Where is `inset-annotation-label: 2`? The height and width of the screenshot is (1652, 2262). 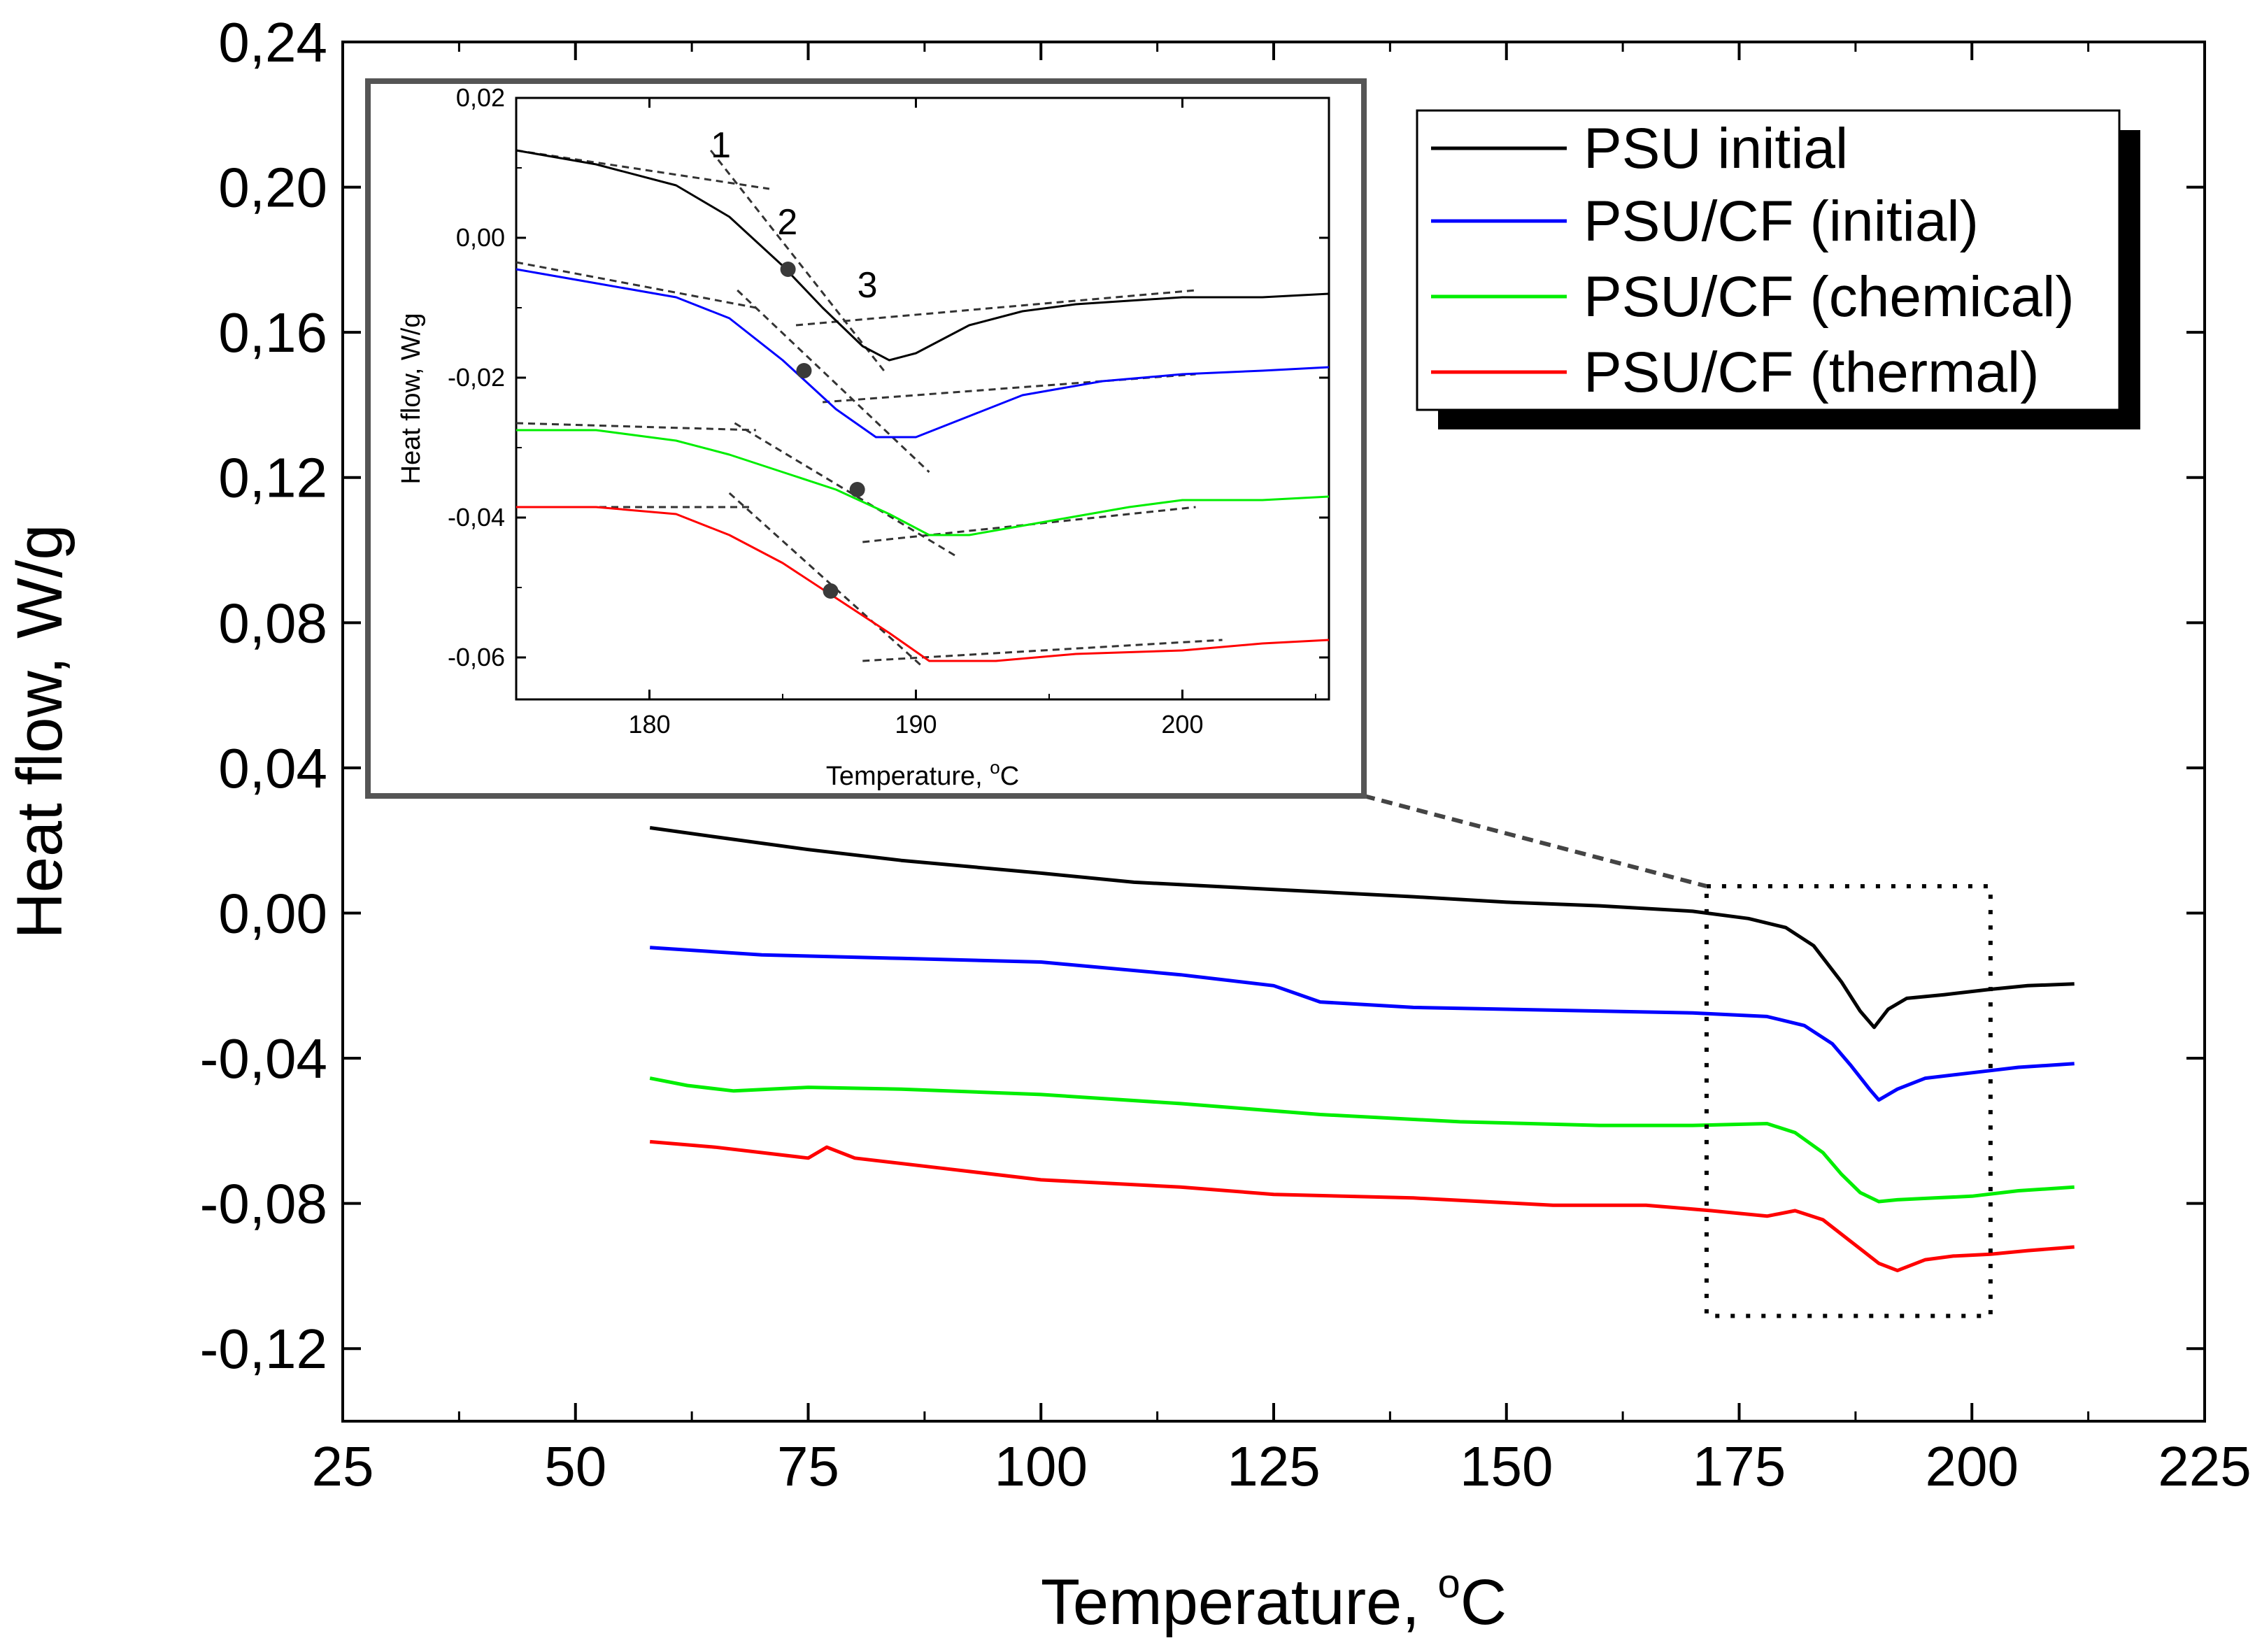 inset-annotation-label: 2 is located at coordinates (787, 222).